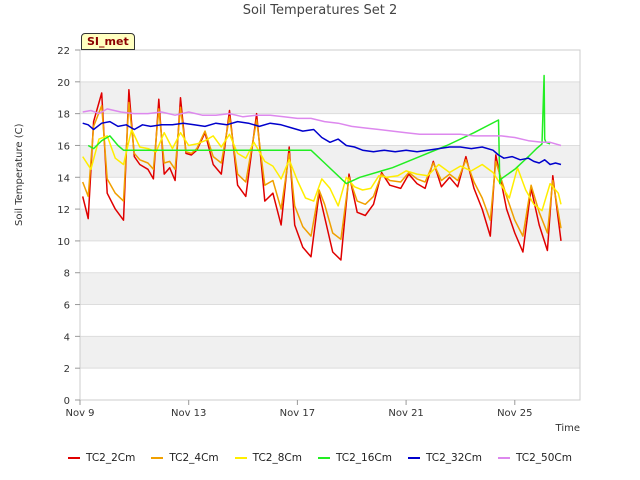  Describe the element at coordinates (453, 458) in the screenshot. I see `legend-label: TC2_32Cm` at that location.